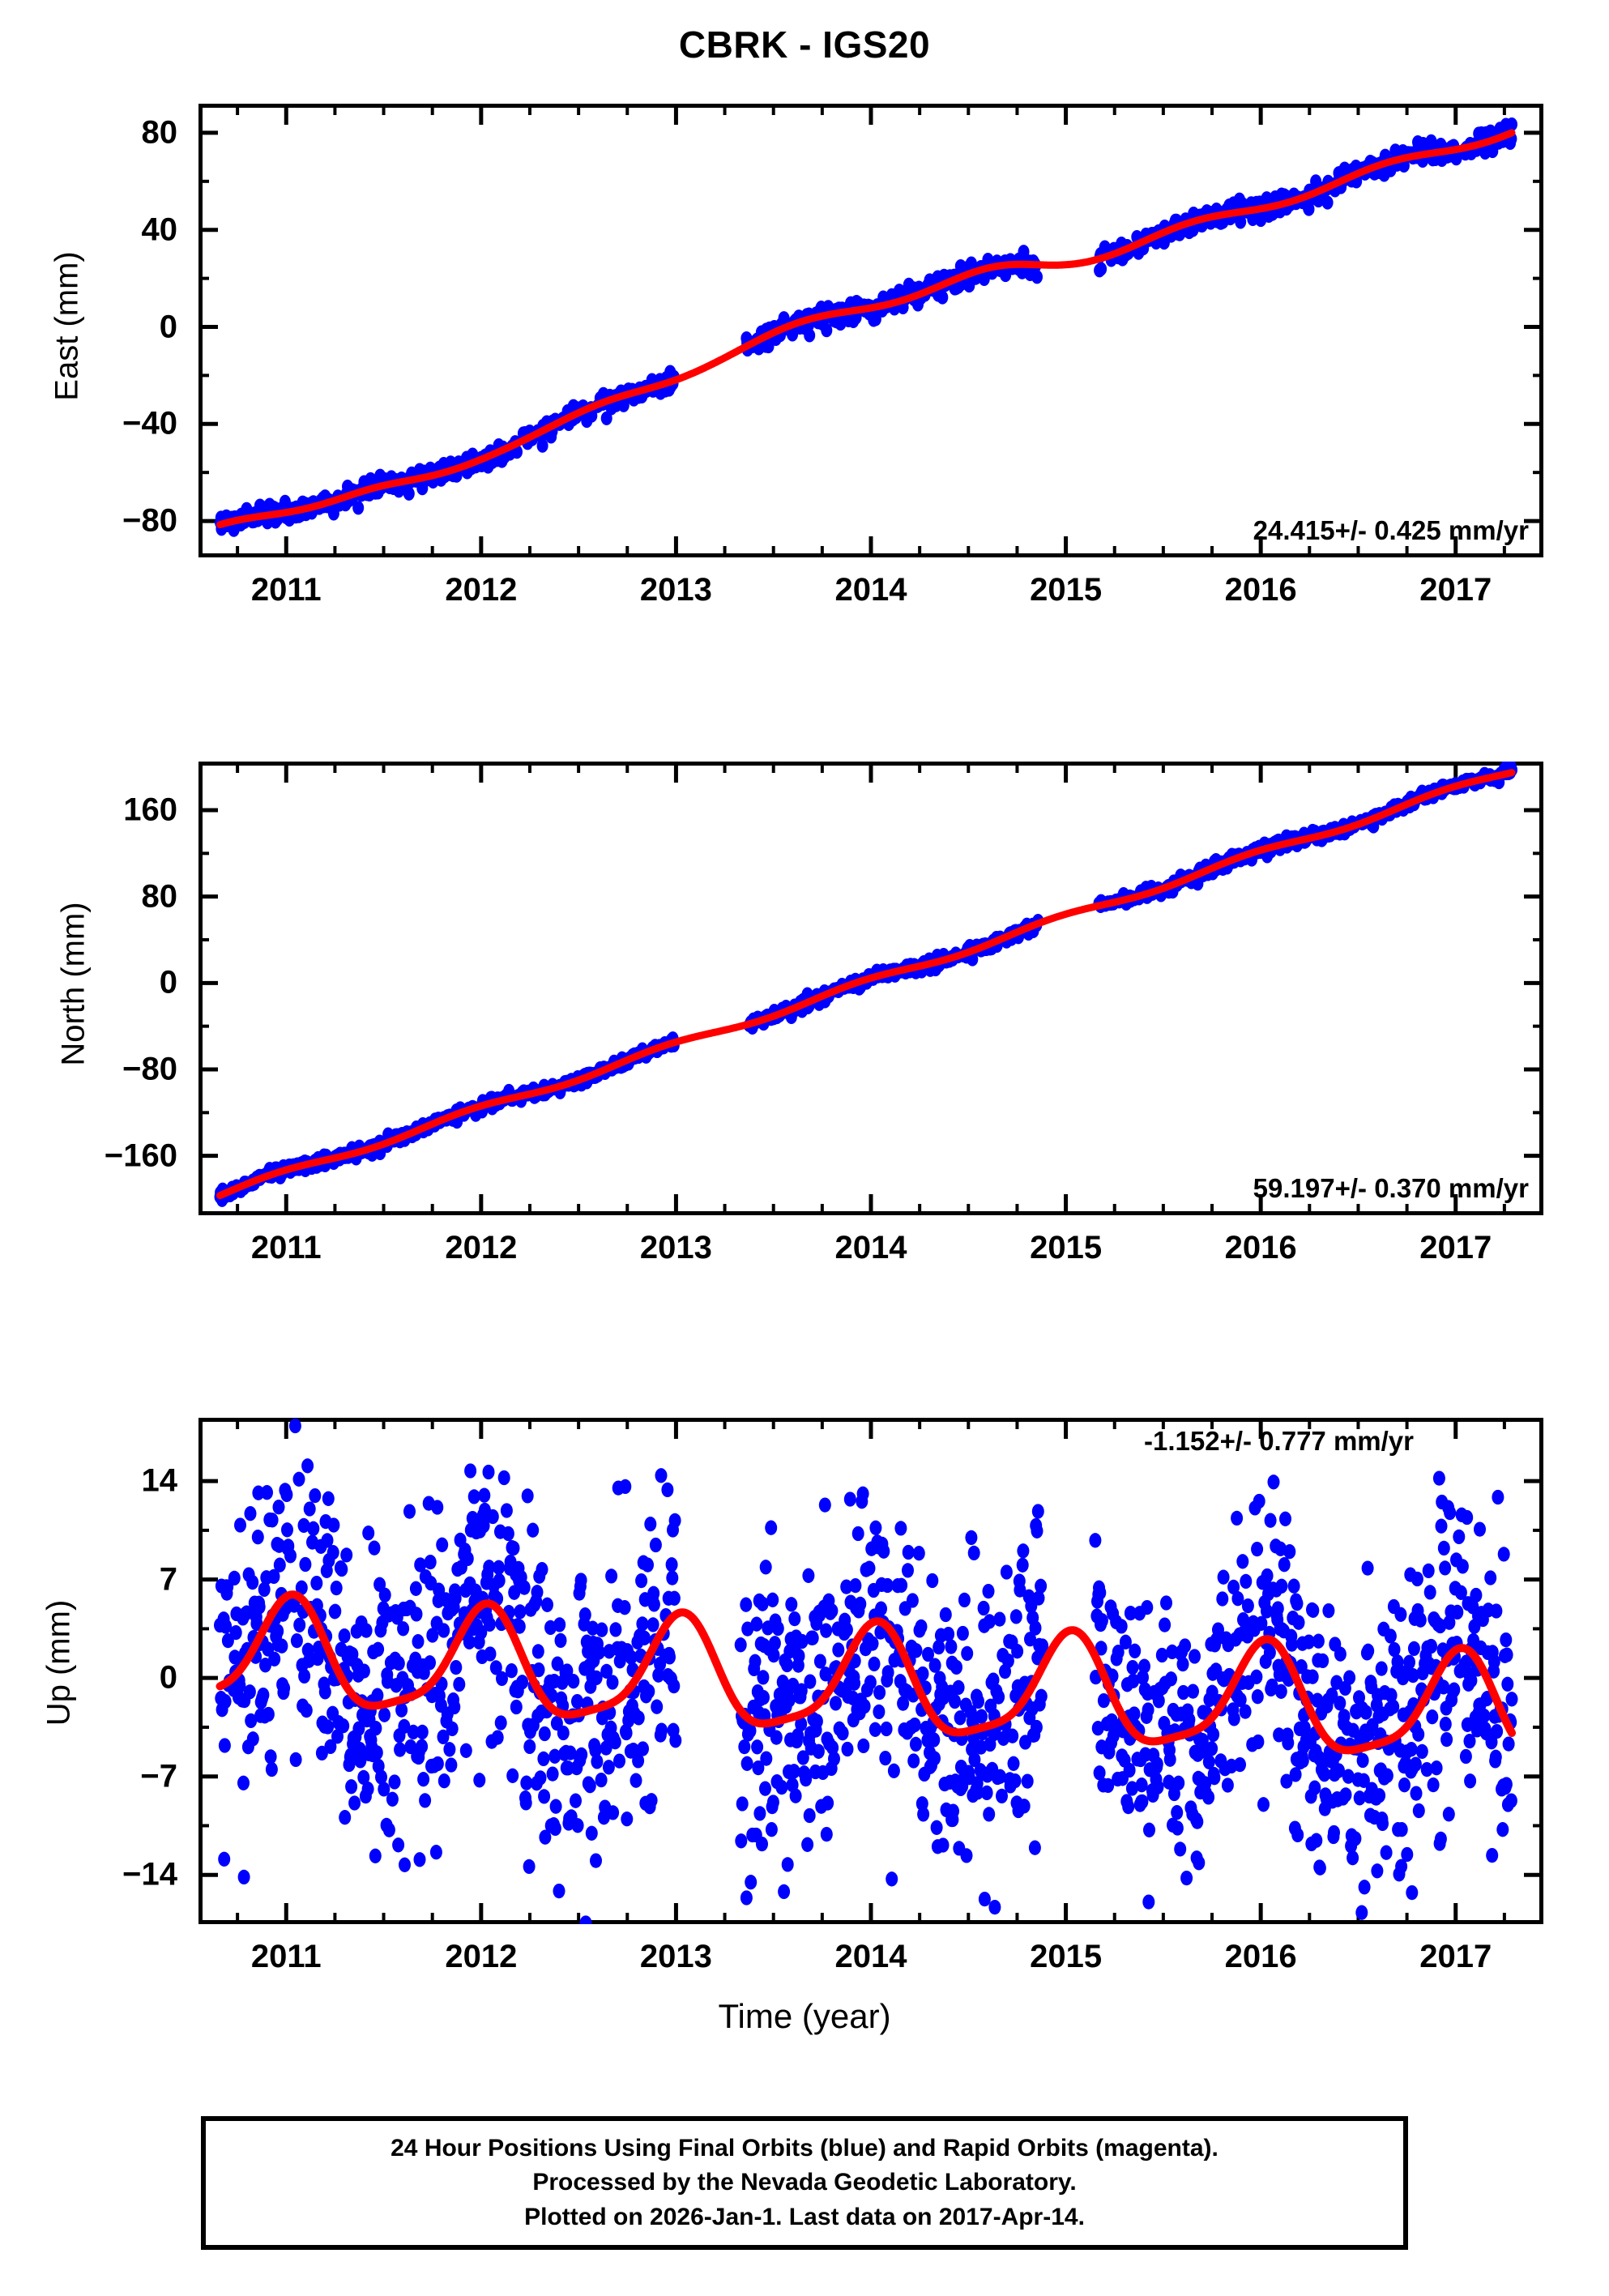  What do you see at coordinates (150, 810) in the screenshot?
I see `ytick-label: 160` at bounding box center [150, 810].